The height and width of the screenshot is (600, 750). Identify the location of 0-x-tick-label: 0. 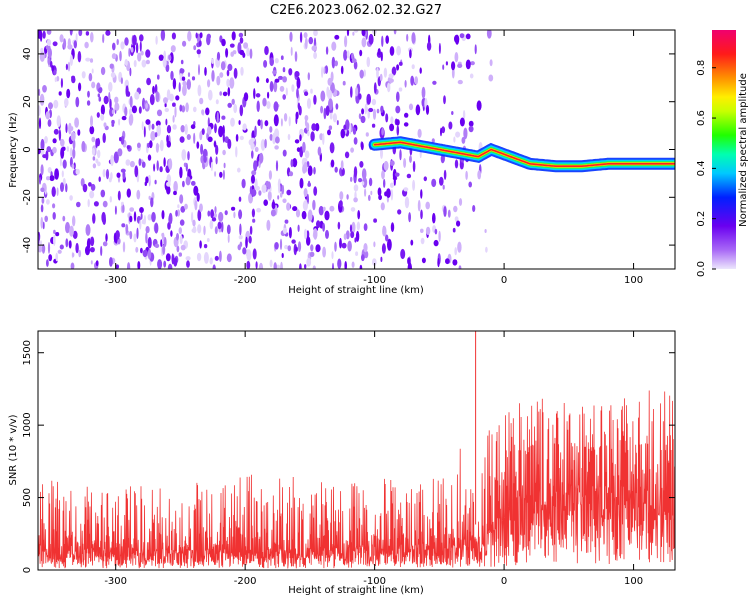
(504, 280).